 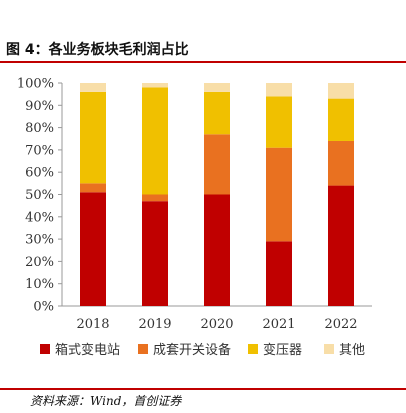 I want to click on y-tick-label: 90%, so click(x=39, y=106).